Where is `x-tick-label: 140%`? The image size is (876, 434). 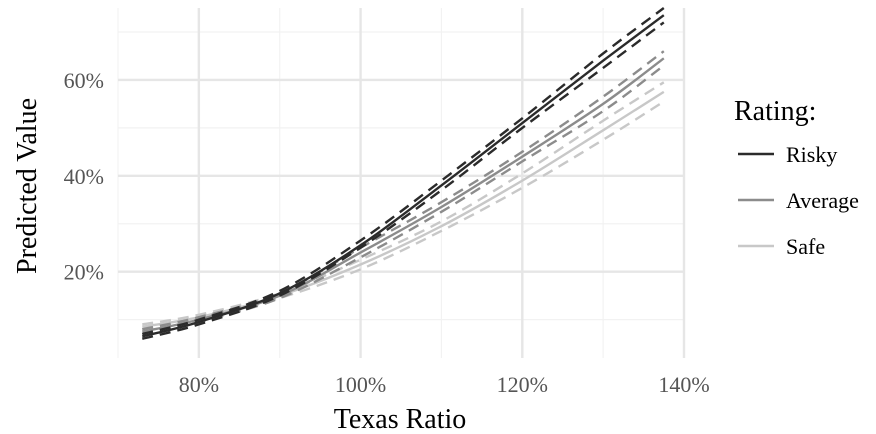
x-tick-label: 140% is located at coordinates (683, 384).